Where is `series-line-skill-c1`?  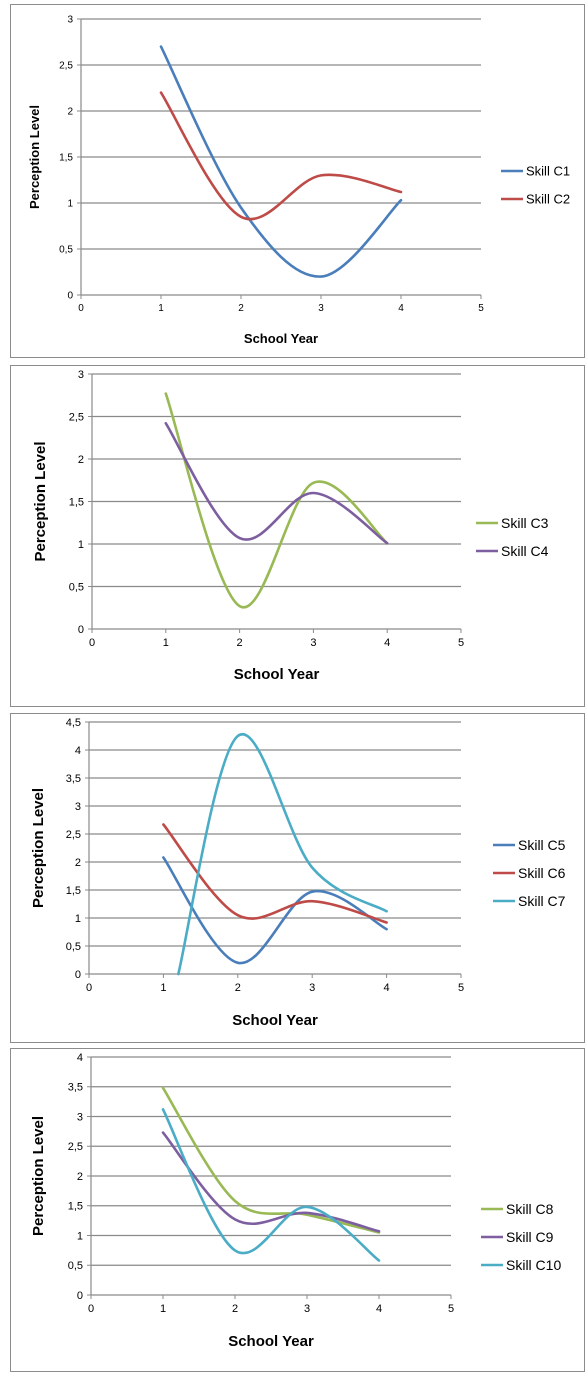 series-line-skill-c1 is located at coordinates (281, 161).